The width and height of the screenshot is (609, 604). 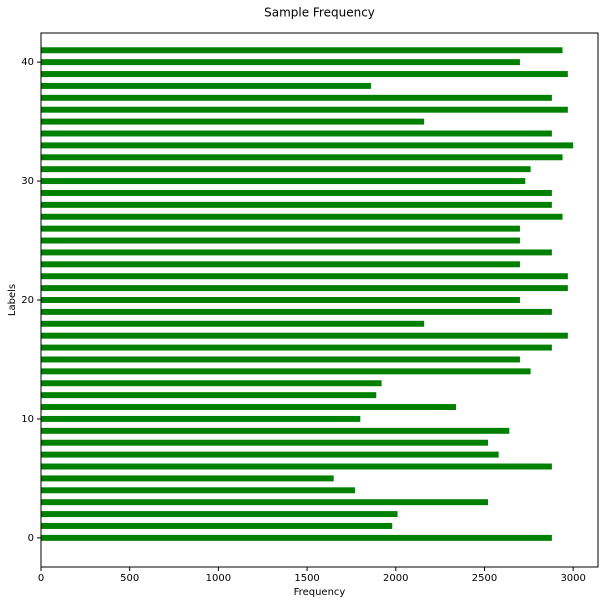 What do you see at coordinates (27, 300) in the screenshot?
I see `y-tick-label: 20` at bounding box center [27, 300].